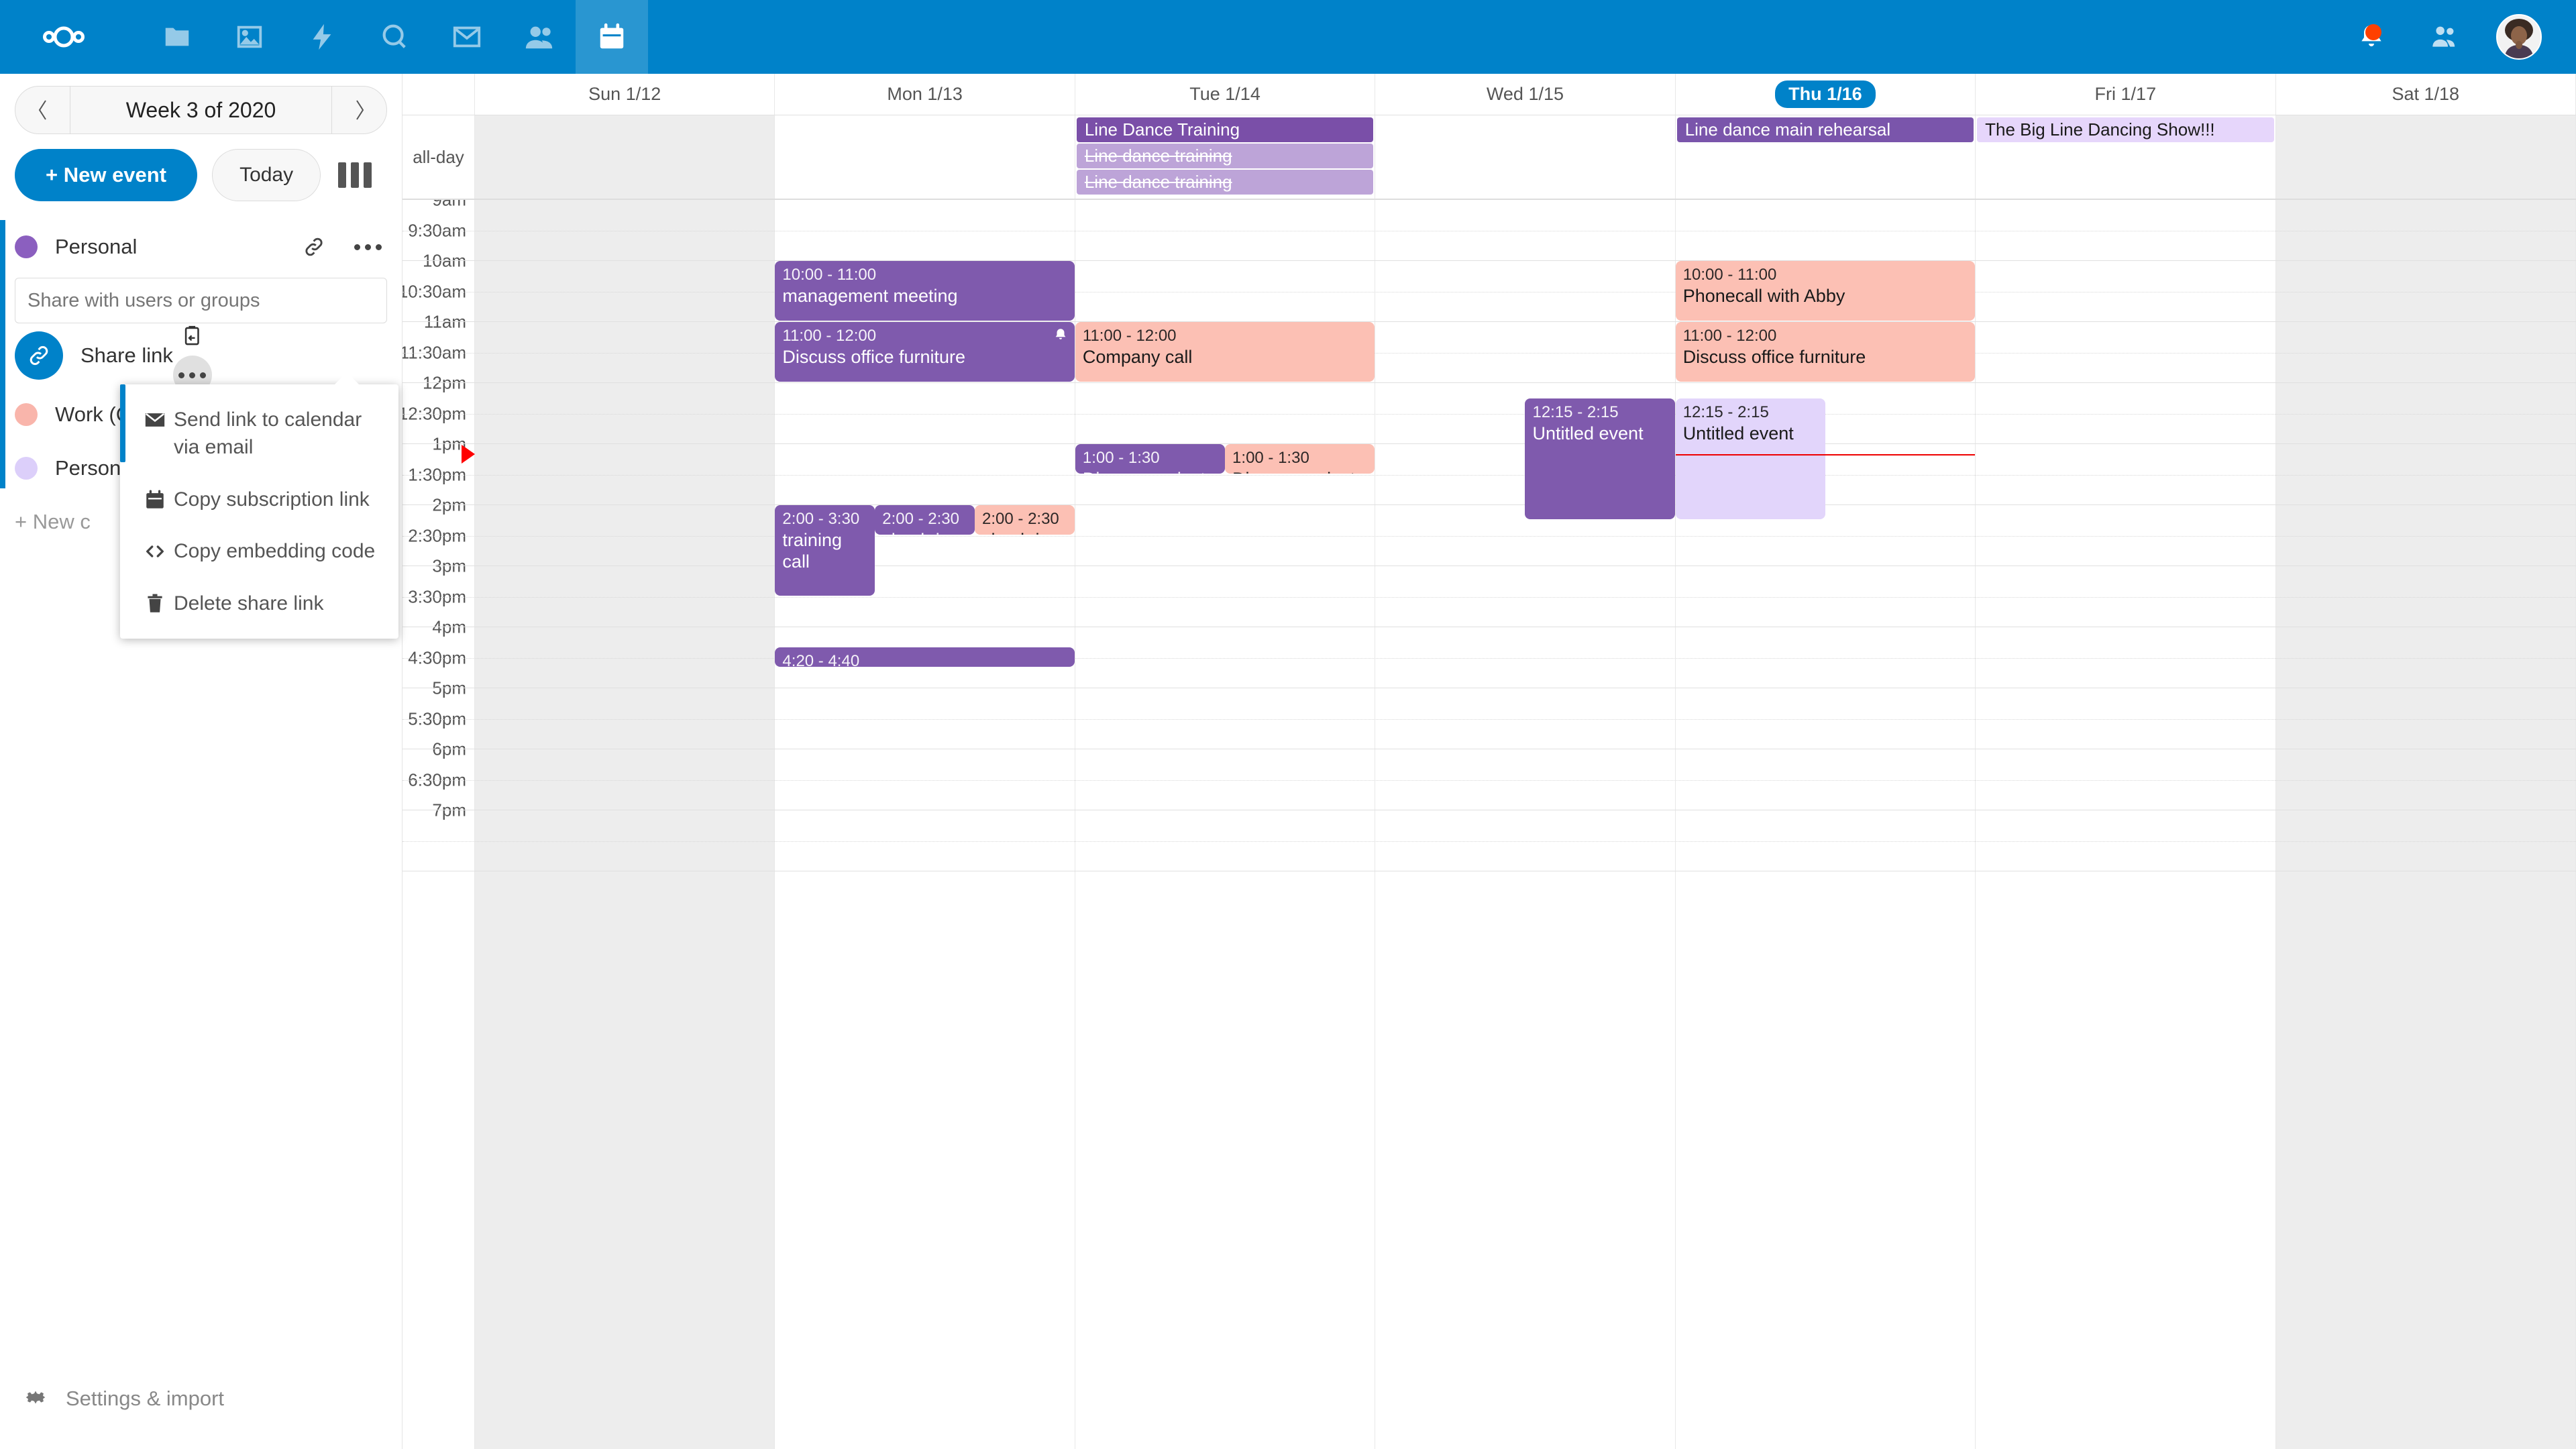 The image size is (2576, 1449). I want to click on share-link-actions, so click(192, 355).